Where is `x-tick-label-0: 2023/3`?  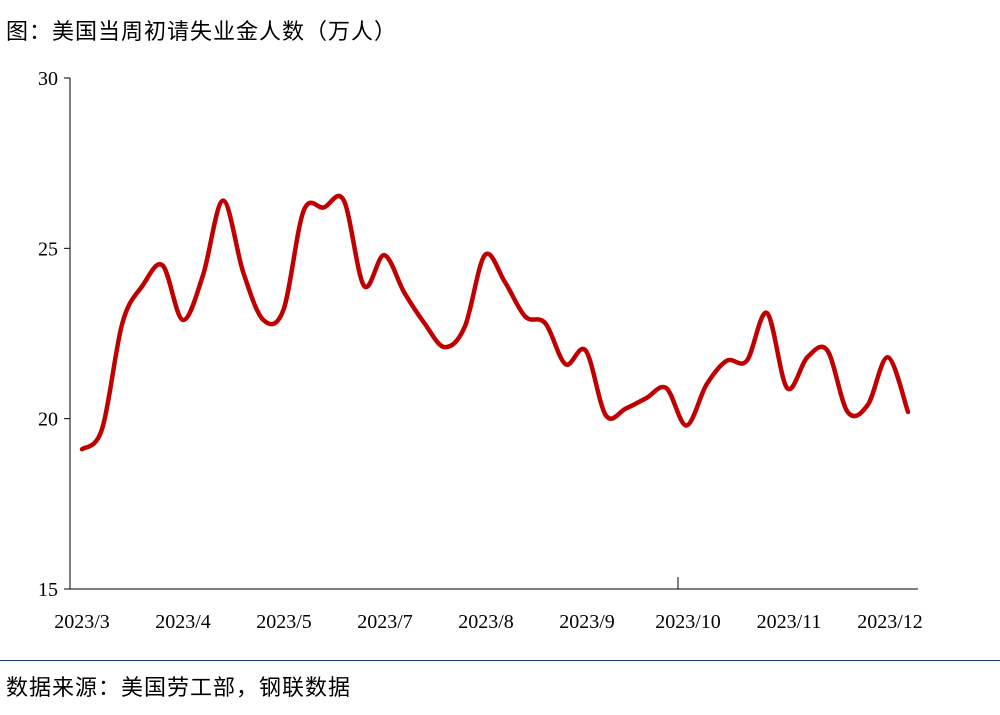 x-tick-label-0: 2023/3 is located at coordinates (82, 622).